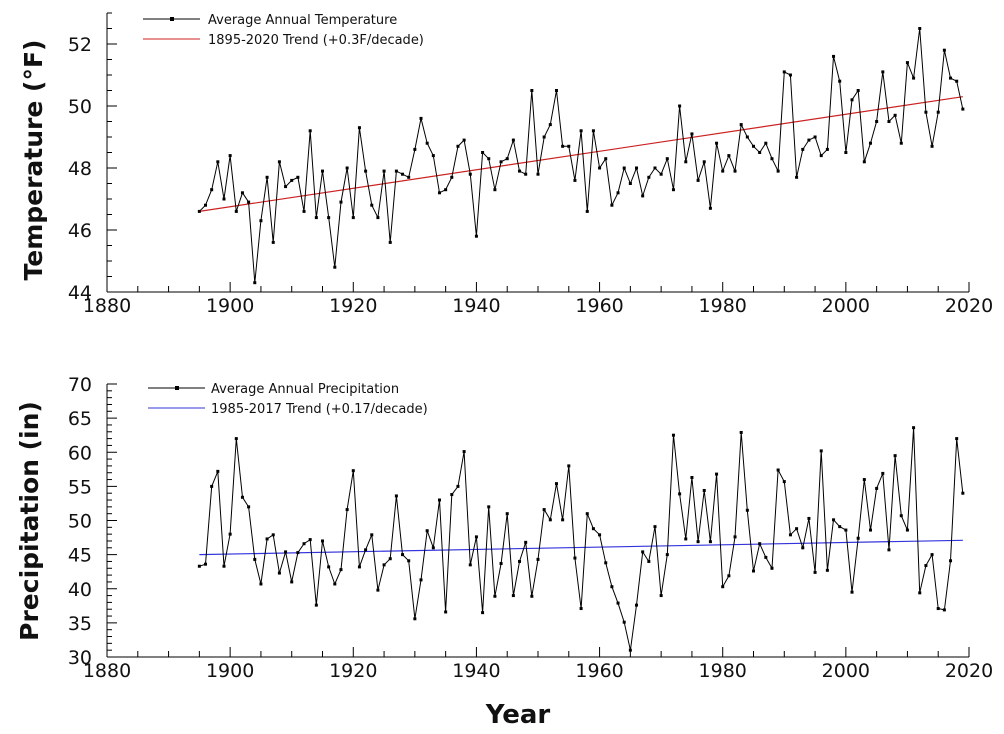 The image size is (1004, 734). What do you see at coordinates (353, 306) in the screenshot?
I see `temperature-x-tick-label: 1920` at bounding box center [353, 306].